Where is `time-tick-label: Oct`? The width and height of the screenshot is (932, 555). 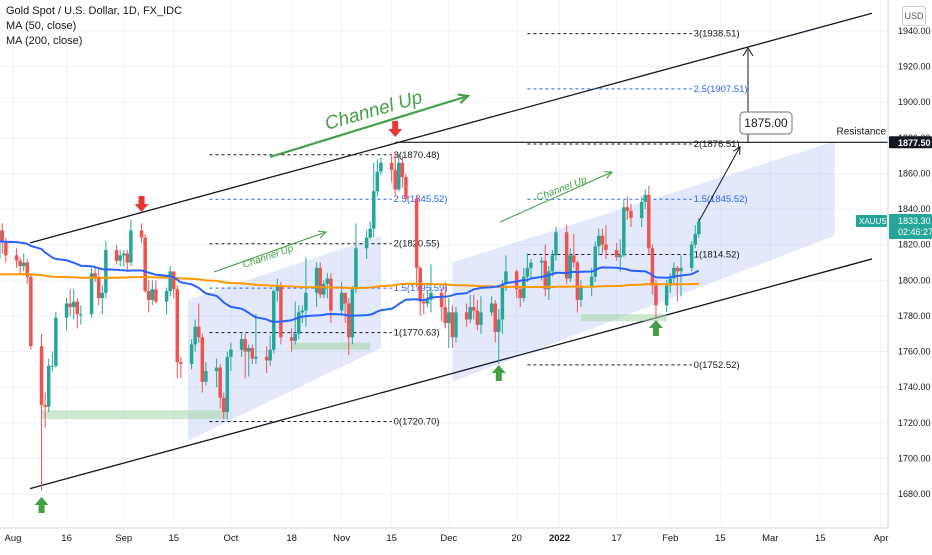 time-tick-label: Oct is located at coordinates (231, 538).